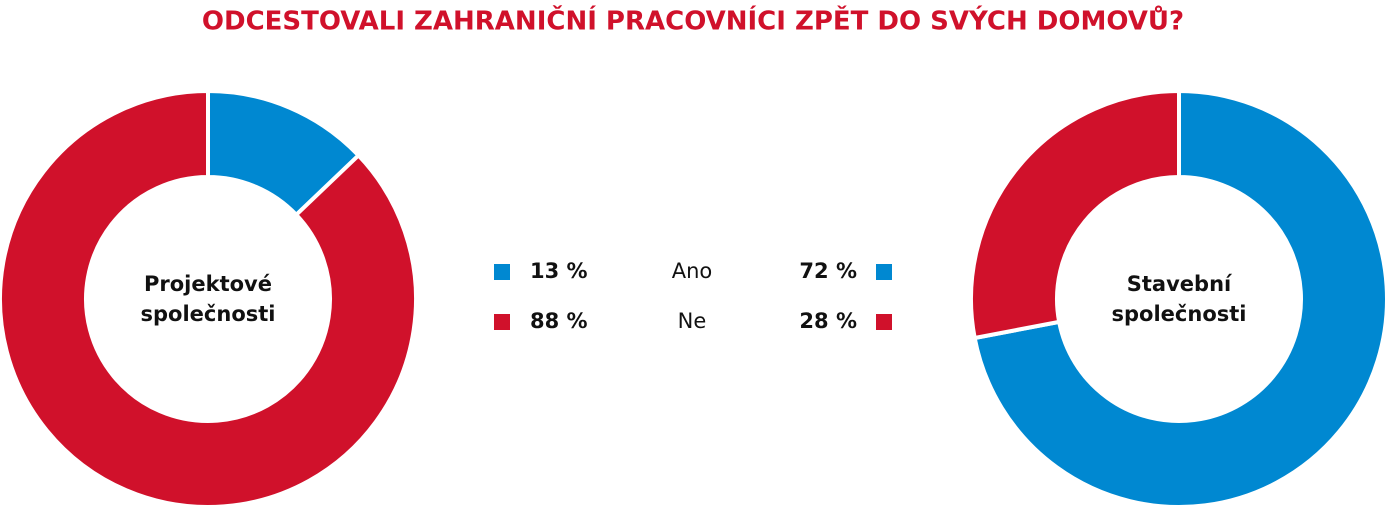 This screenshot has width=1386, height=508. What do you see at coordinates (692, 271) in the screenshot?
I see `legend-label: Ano` at bounding box center [692, 271].